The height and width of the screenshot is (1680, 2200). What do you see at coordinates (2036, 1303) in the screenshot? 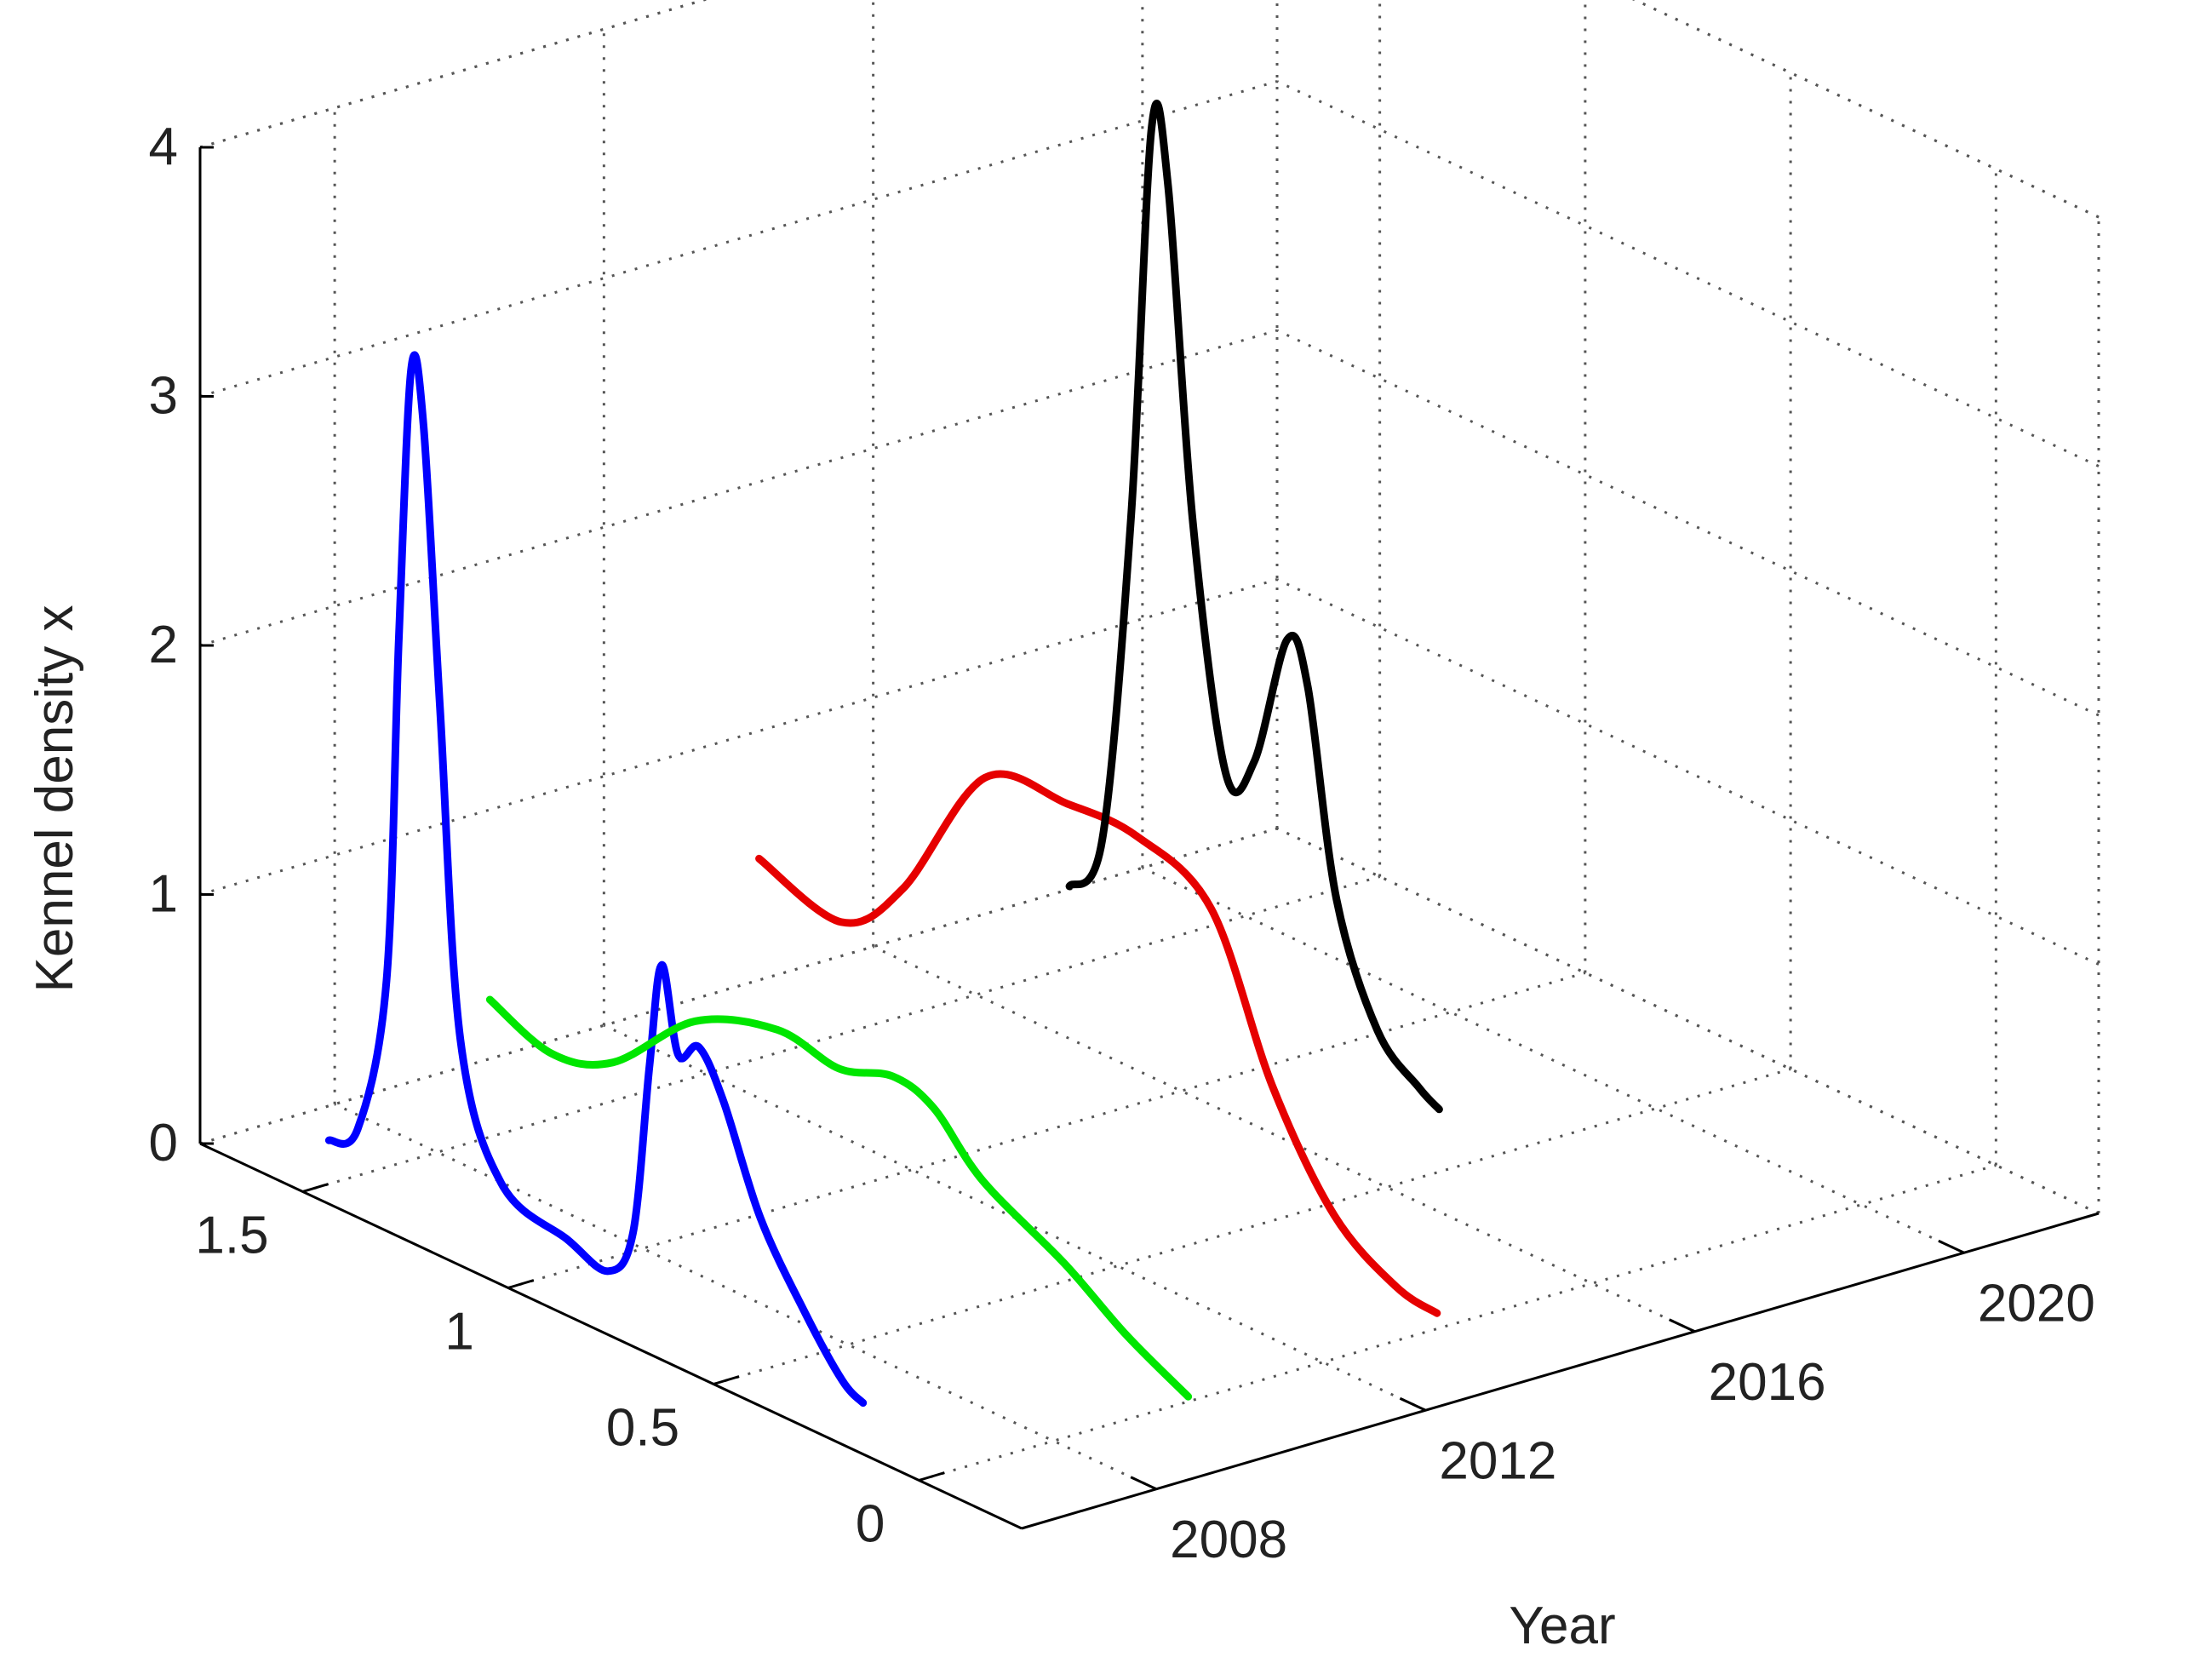
I see `year-tick-label: 2020` at bounding box center [2036, 1303].